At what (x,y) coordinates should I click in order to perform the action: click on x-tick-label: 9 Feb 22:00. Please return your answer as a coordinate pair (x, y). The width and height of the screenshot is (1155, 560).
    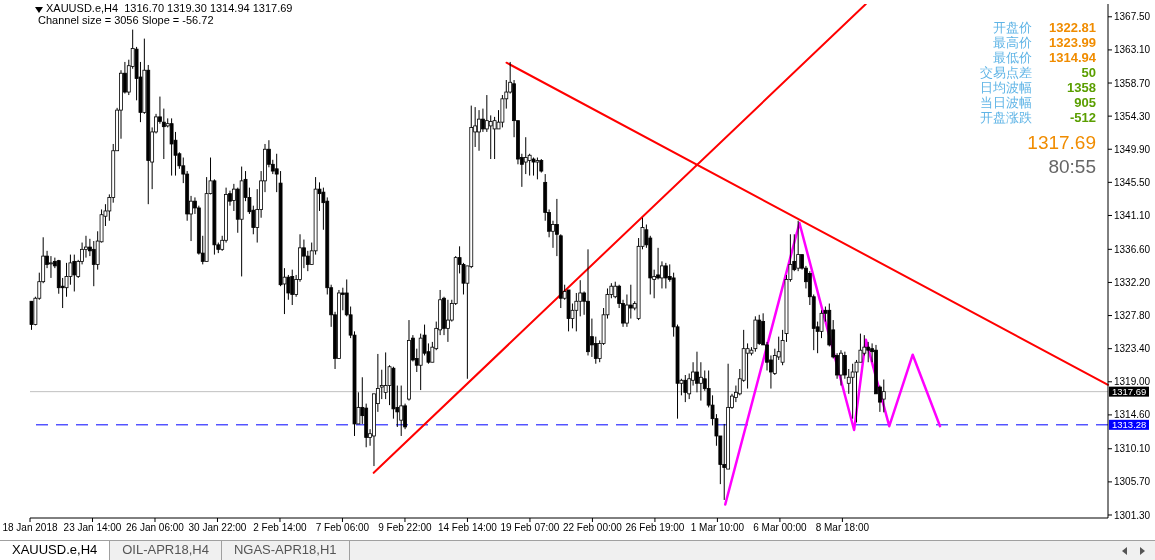
    Looking at the image, I should click on (405, 528).